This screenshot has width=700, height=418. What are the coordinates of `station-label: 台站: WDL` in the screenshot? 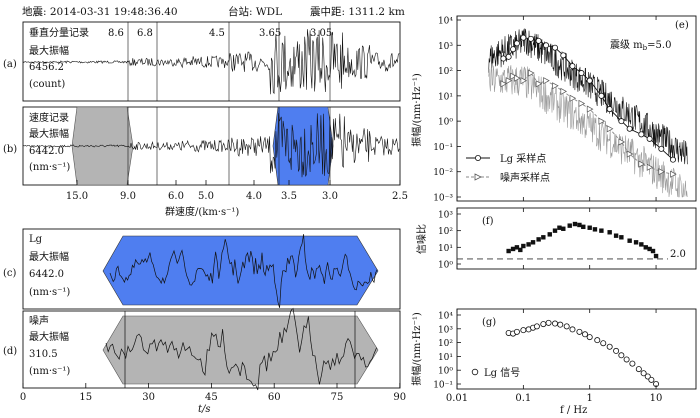 It's located at (255, 11).